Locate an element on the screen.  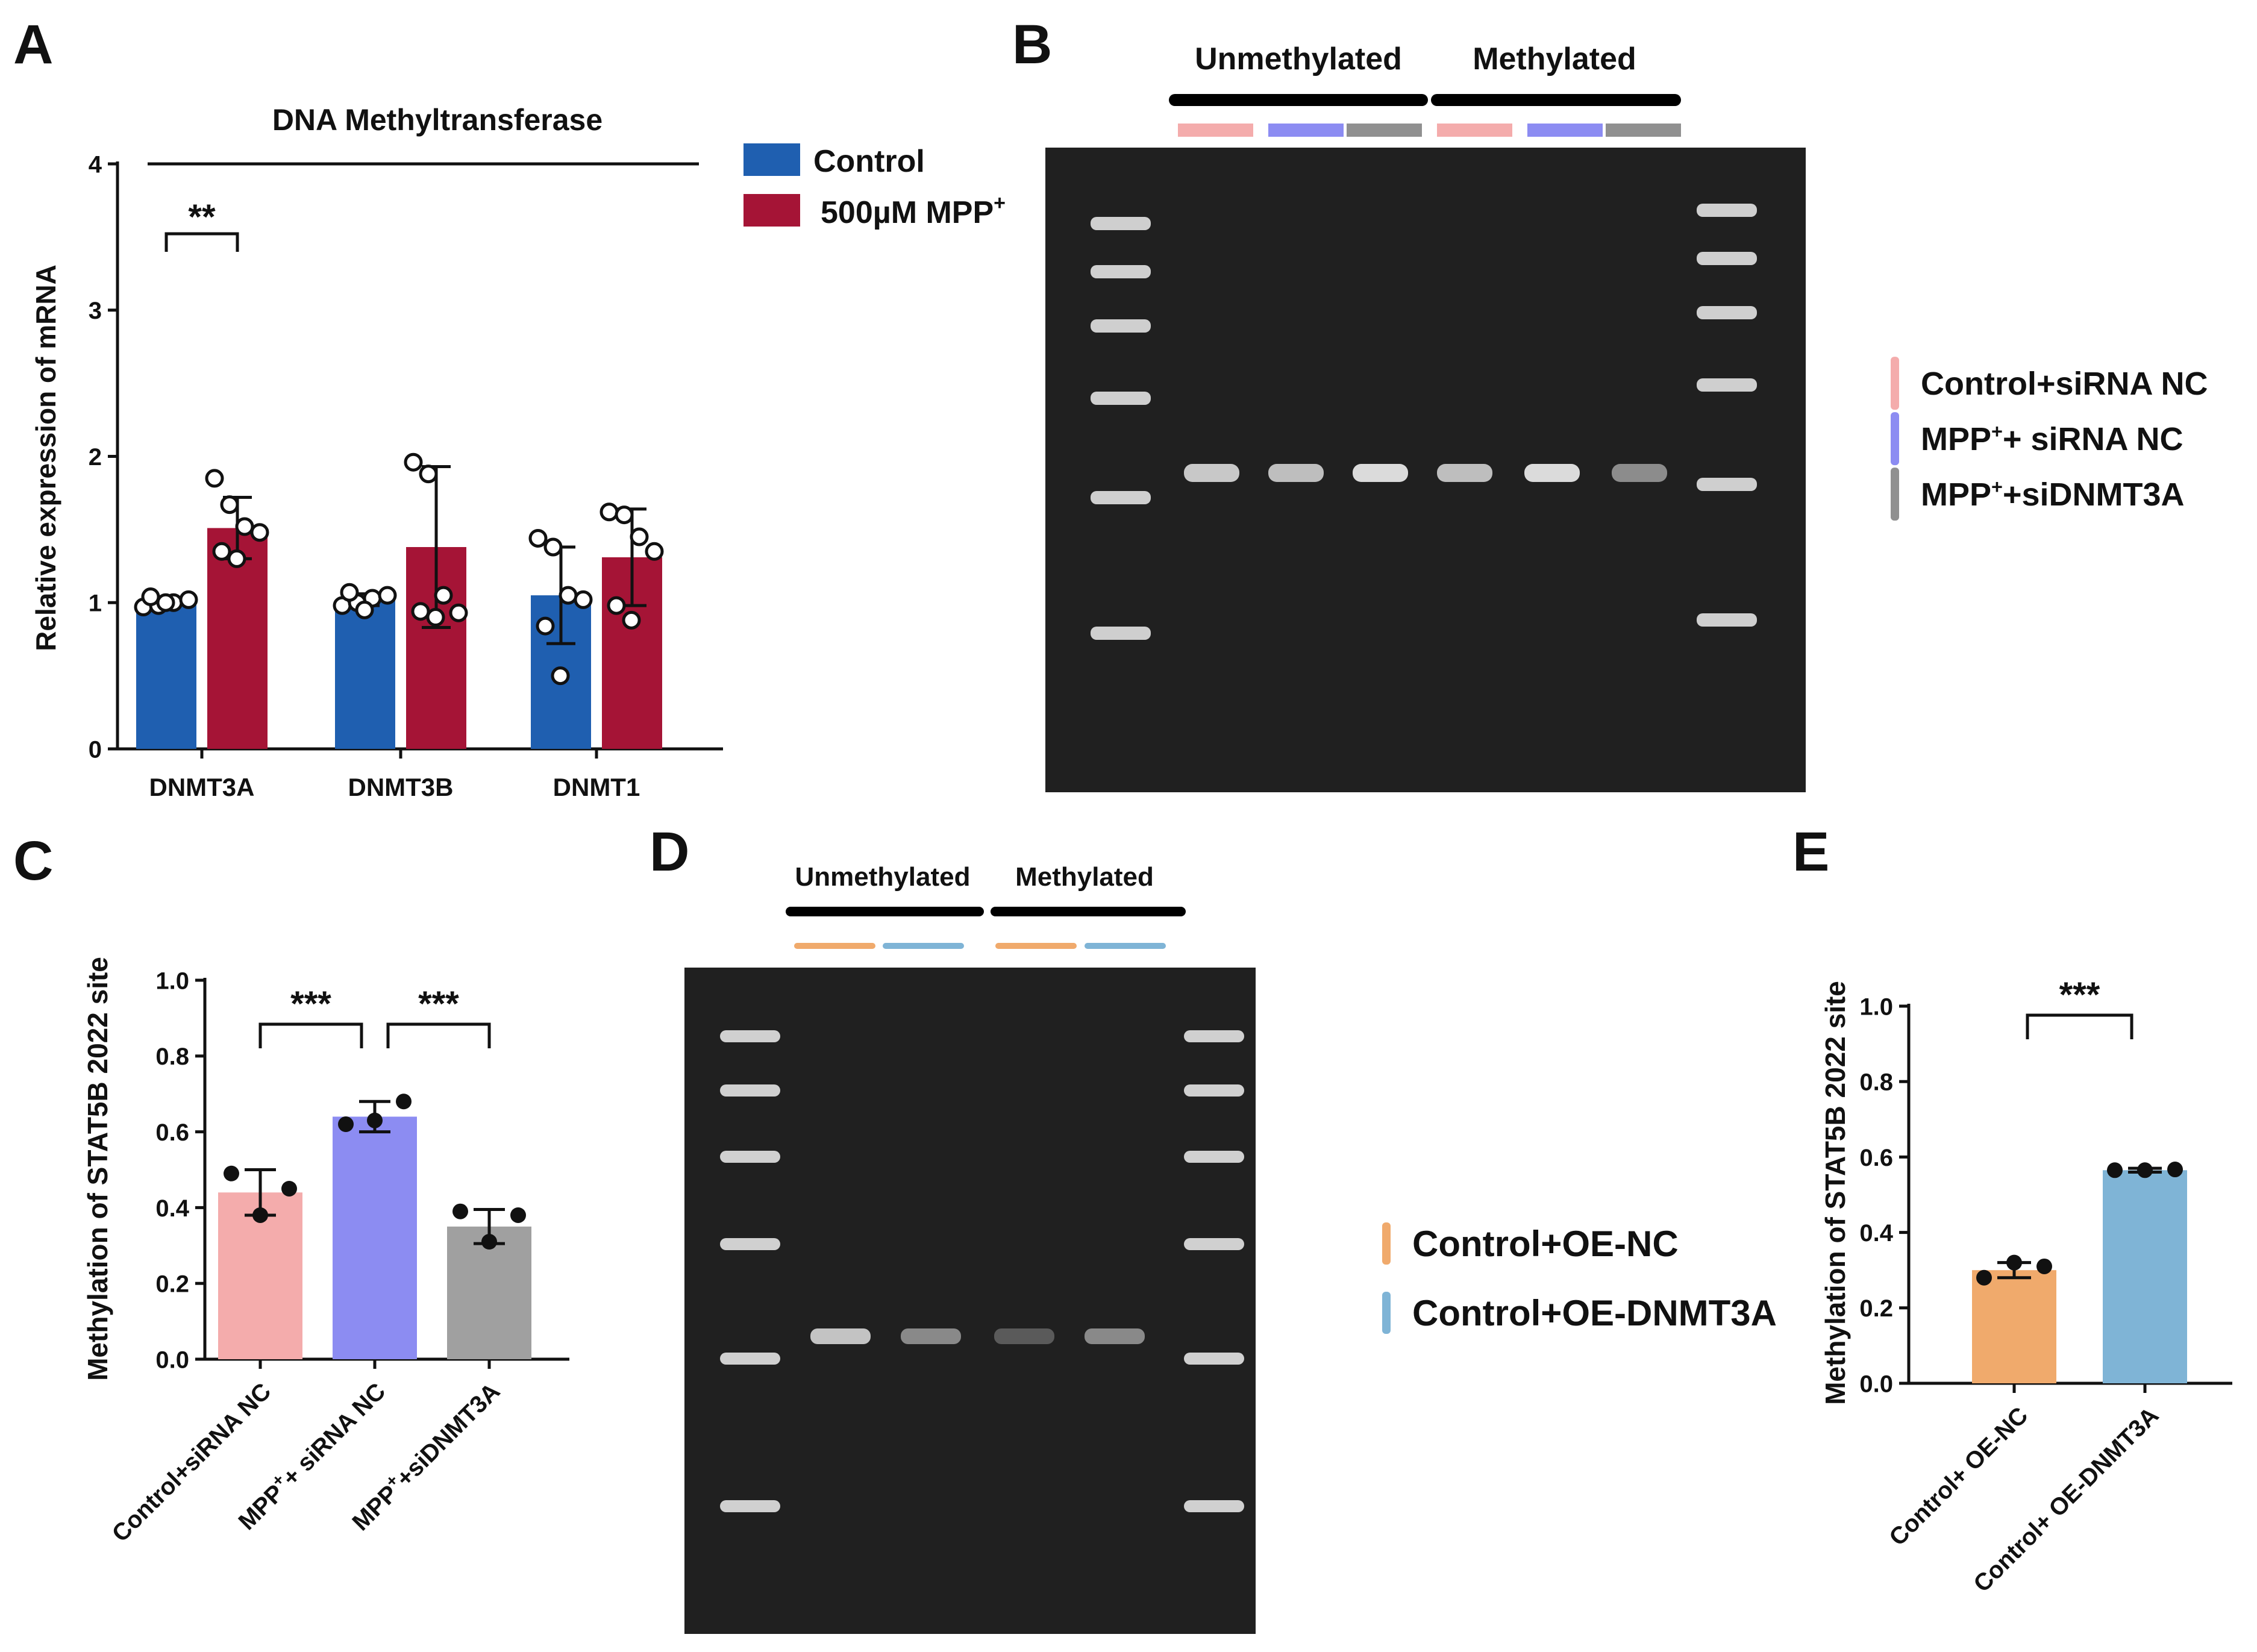
gel-b-legend-label-text: +siDNMT3A is located at coordinates (2094, 495).